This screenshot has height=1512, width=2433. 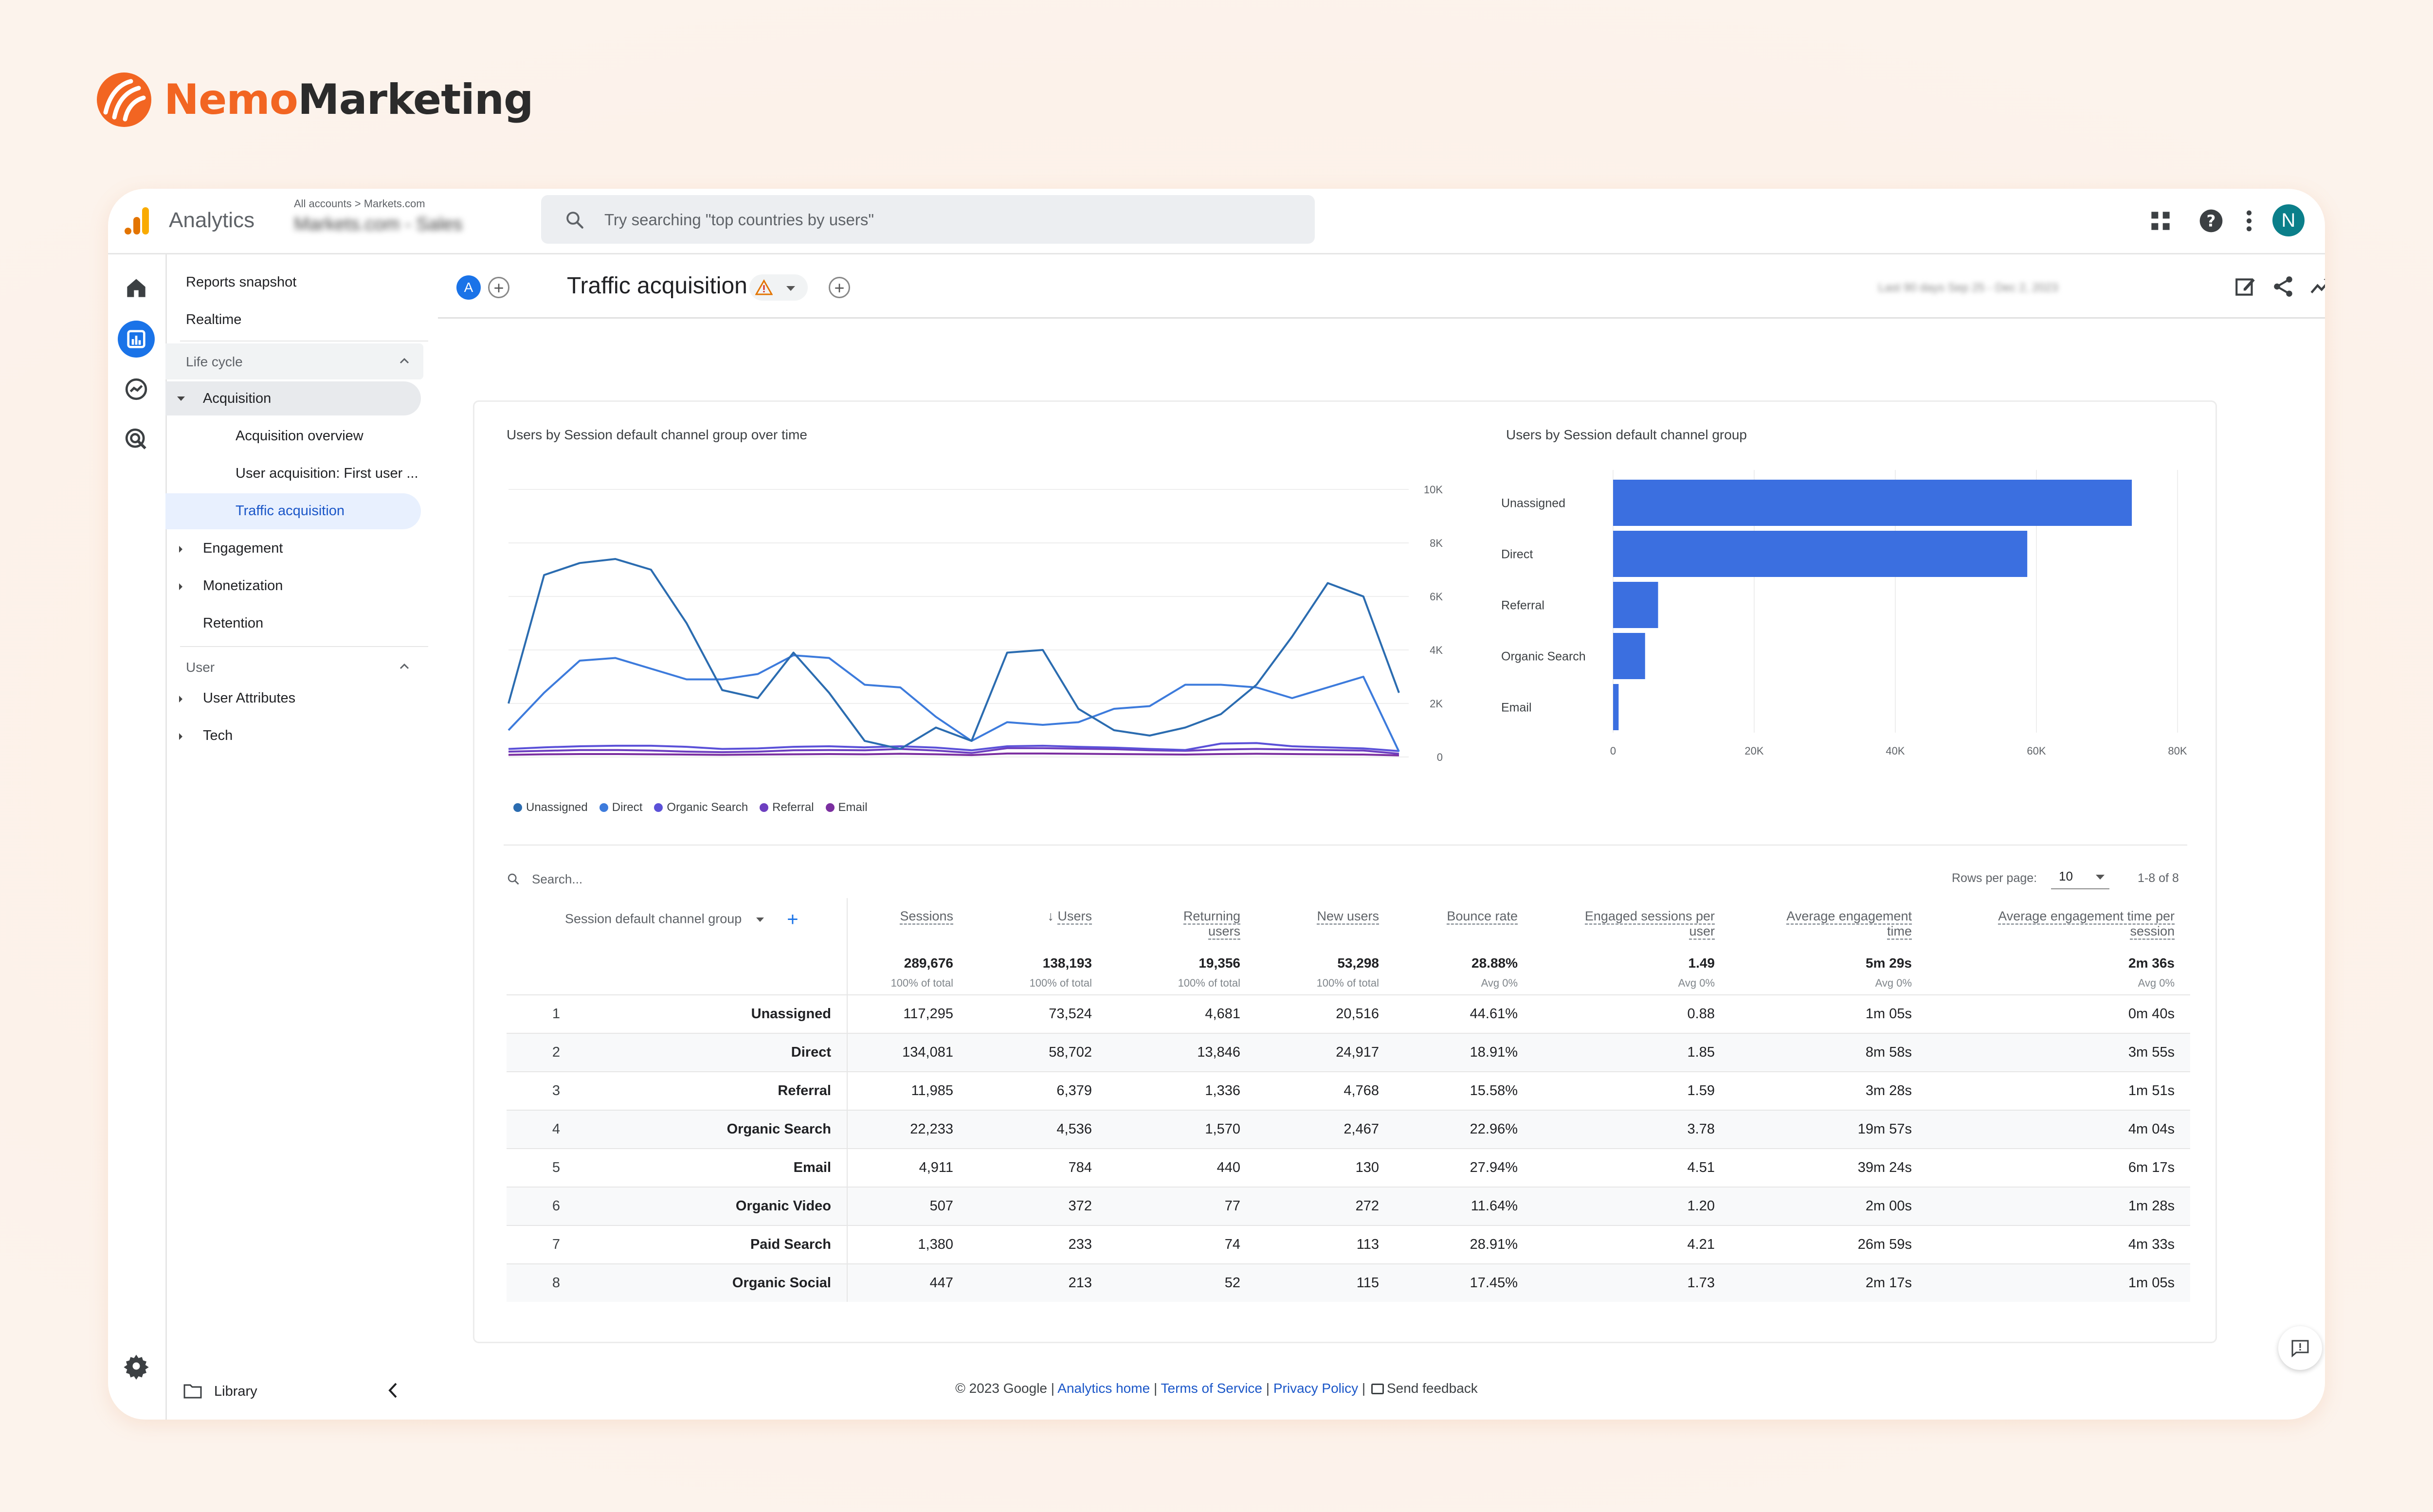 I want to click on footer-link-analytics-home: Analytics home, so click(x=1103, y=1388).